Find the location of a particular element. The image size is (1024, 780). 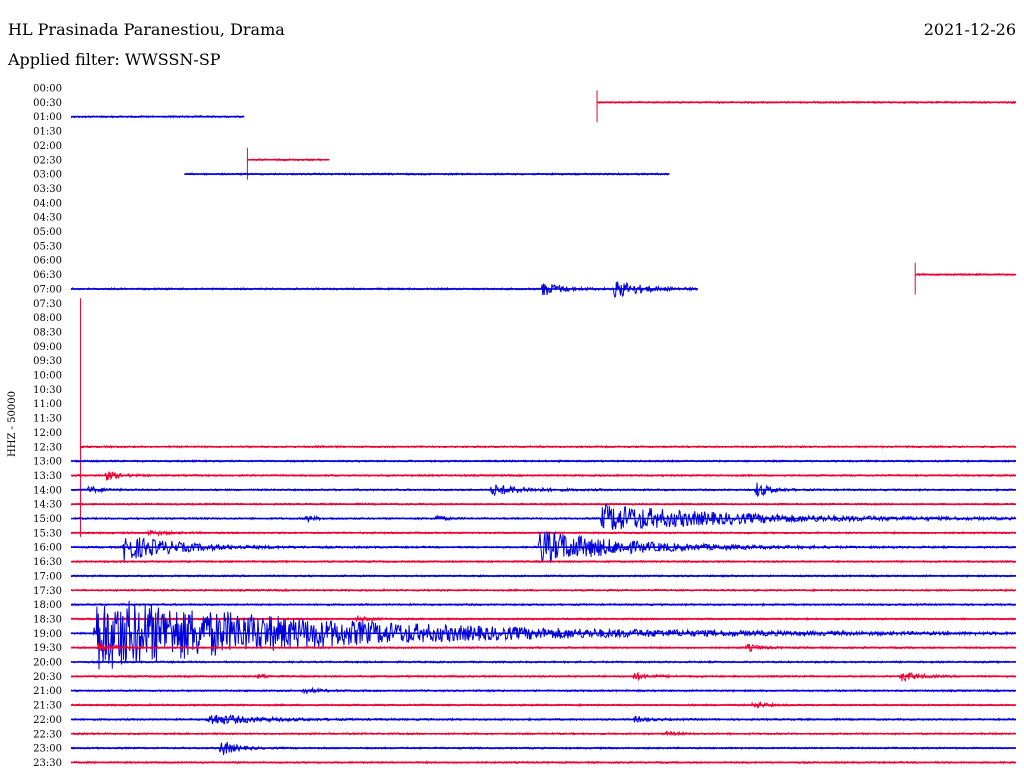

row-time-label: 07:00 is located at coordinates (47, 289).